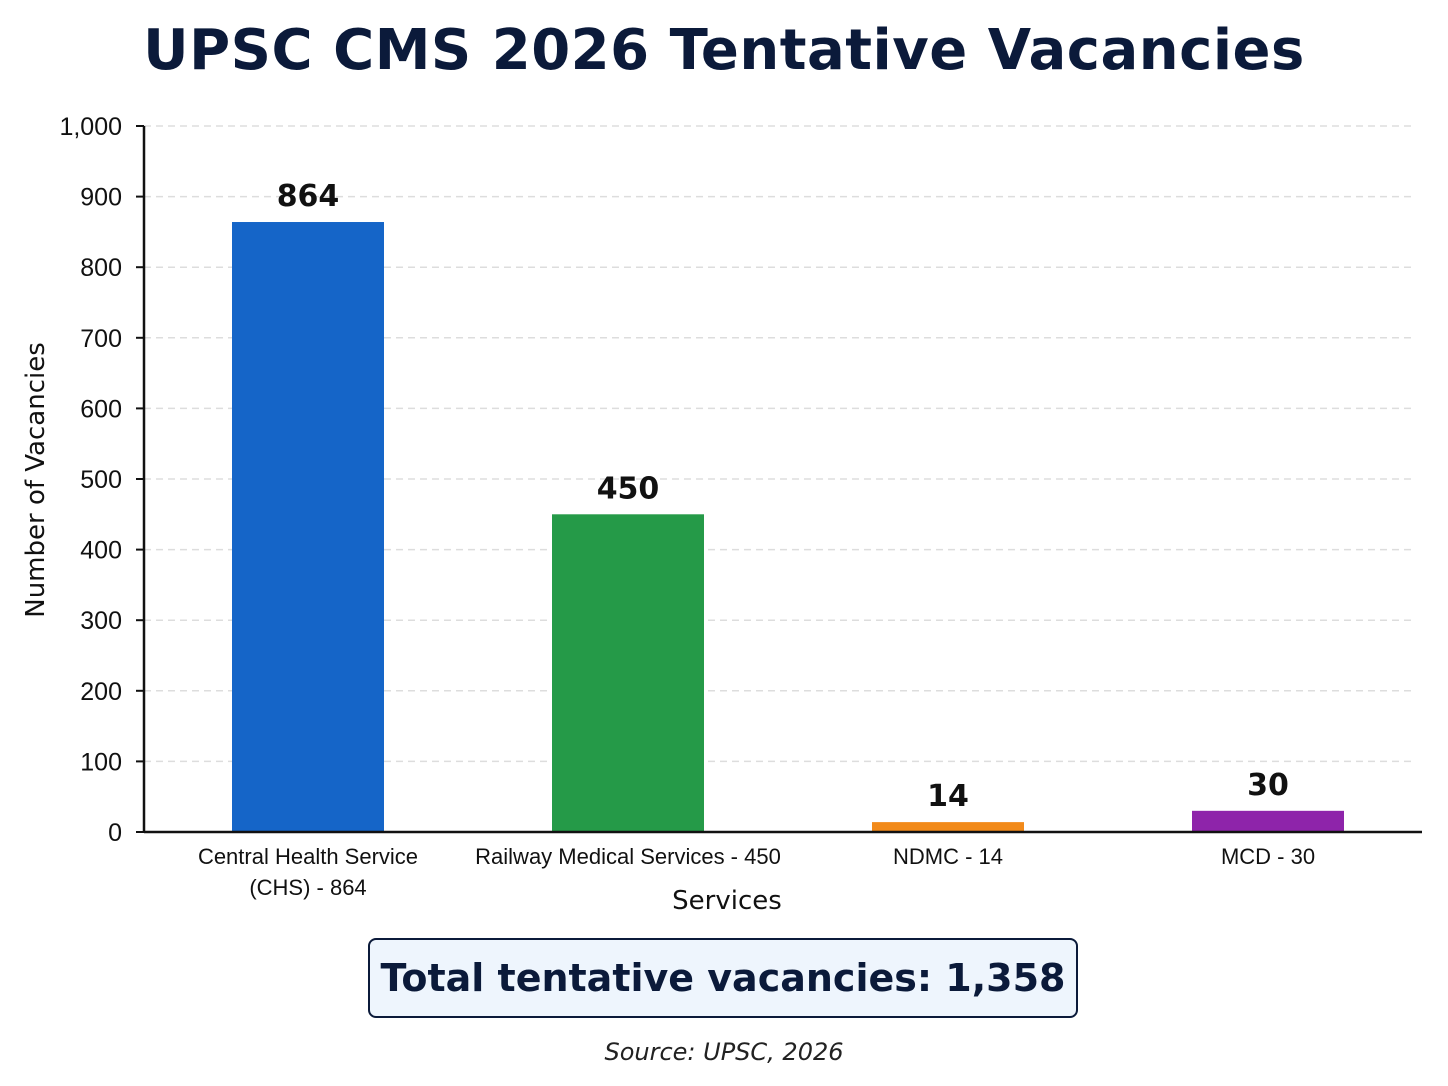 Image resolution: width=1448 pixels, height=1086 pixels. What do you see at coordinates (101, 621) in the screenshot?
I see `y-tick-label: 300` at bounding box center [101, 621].